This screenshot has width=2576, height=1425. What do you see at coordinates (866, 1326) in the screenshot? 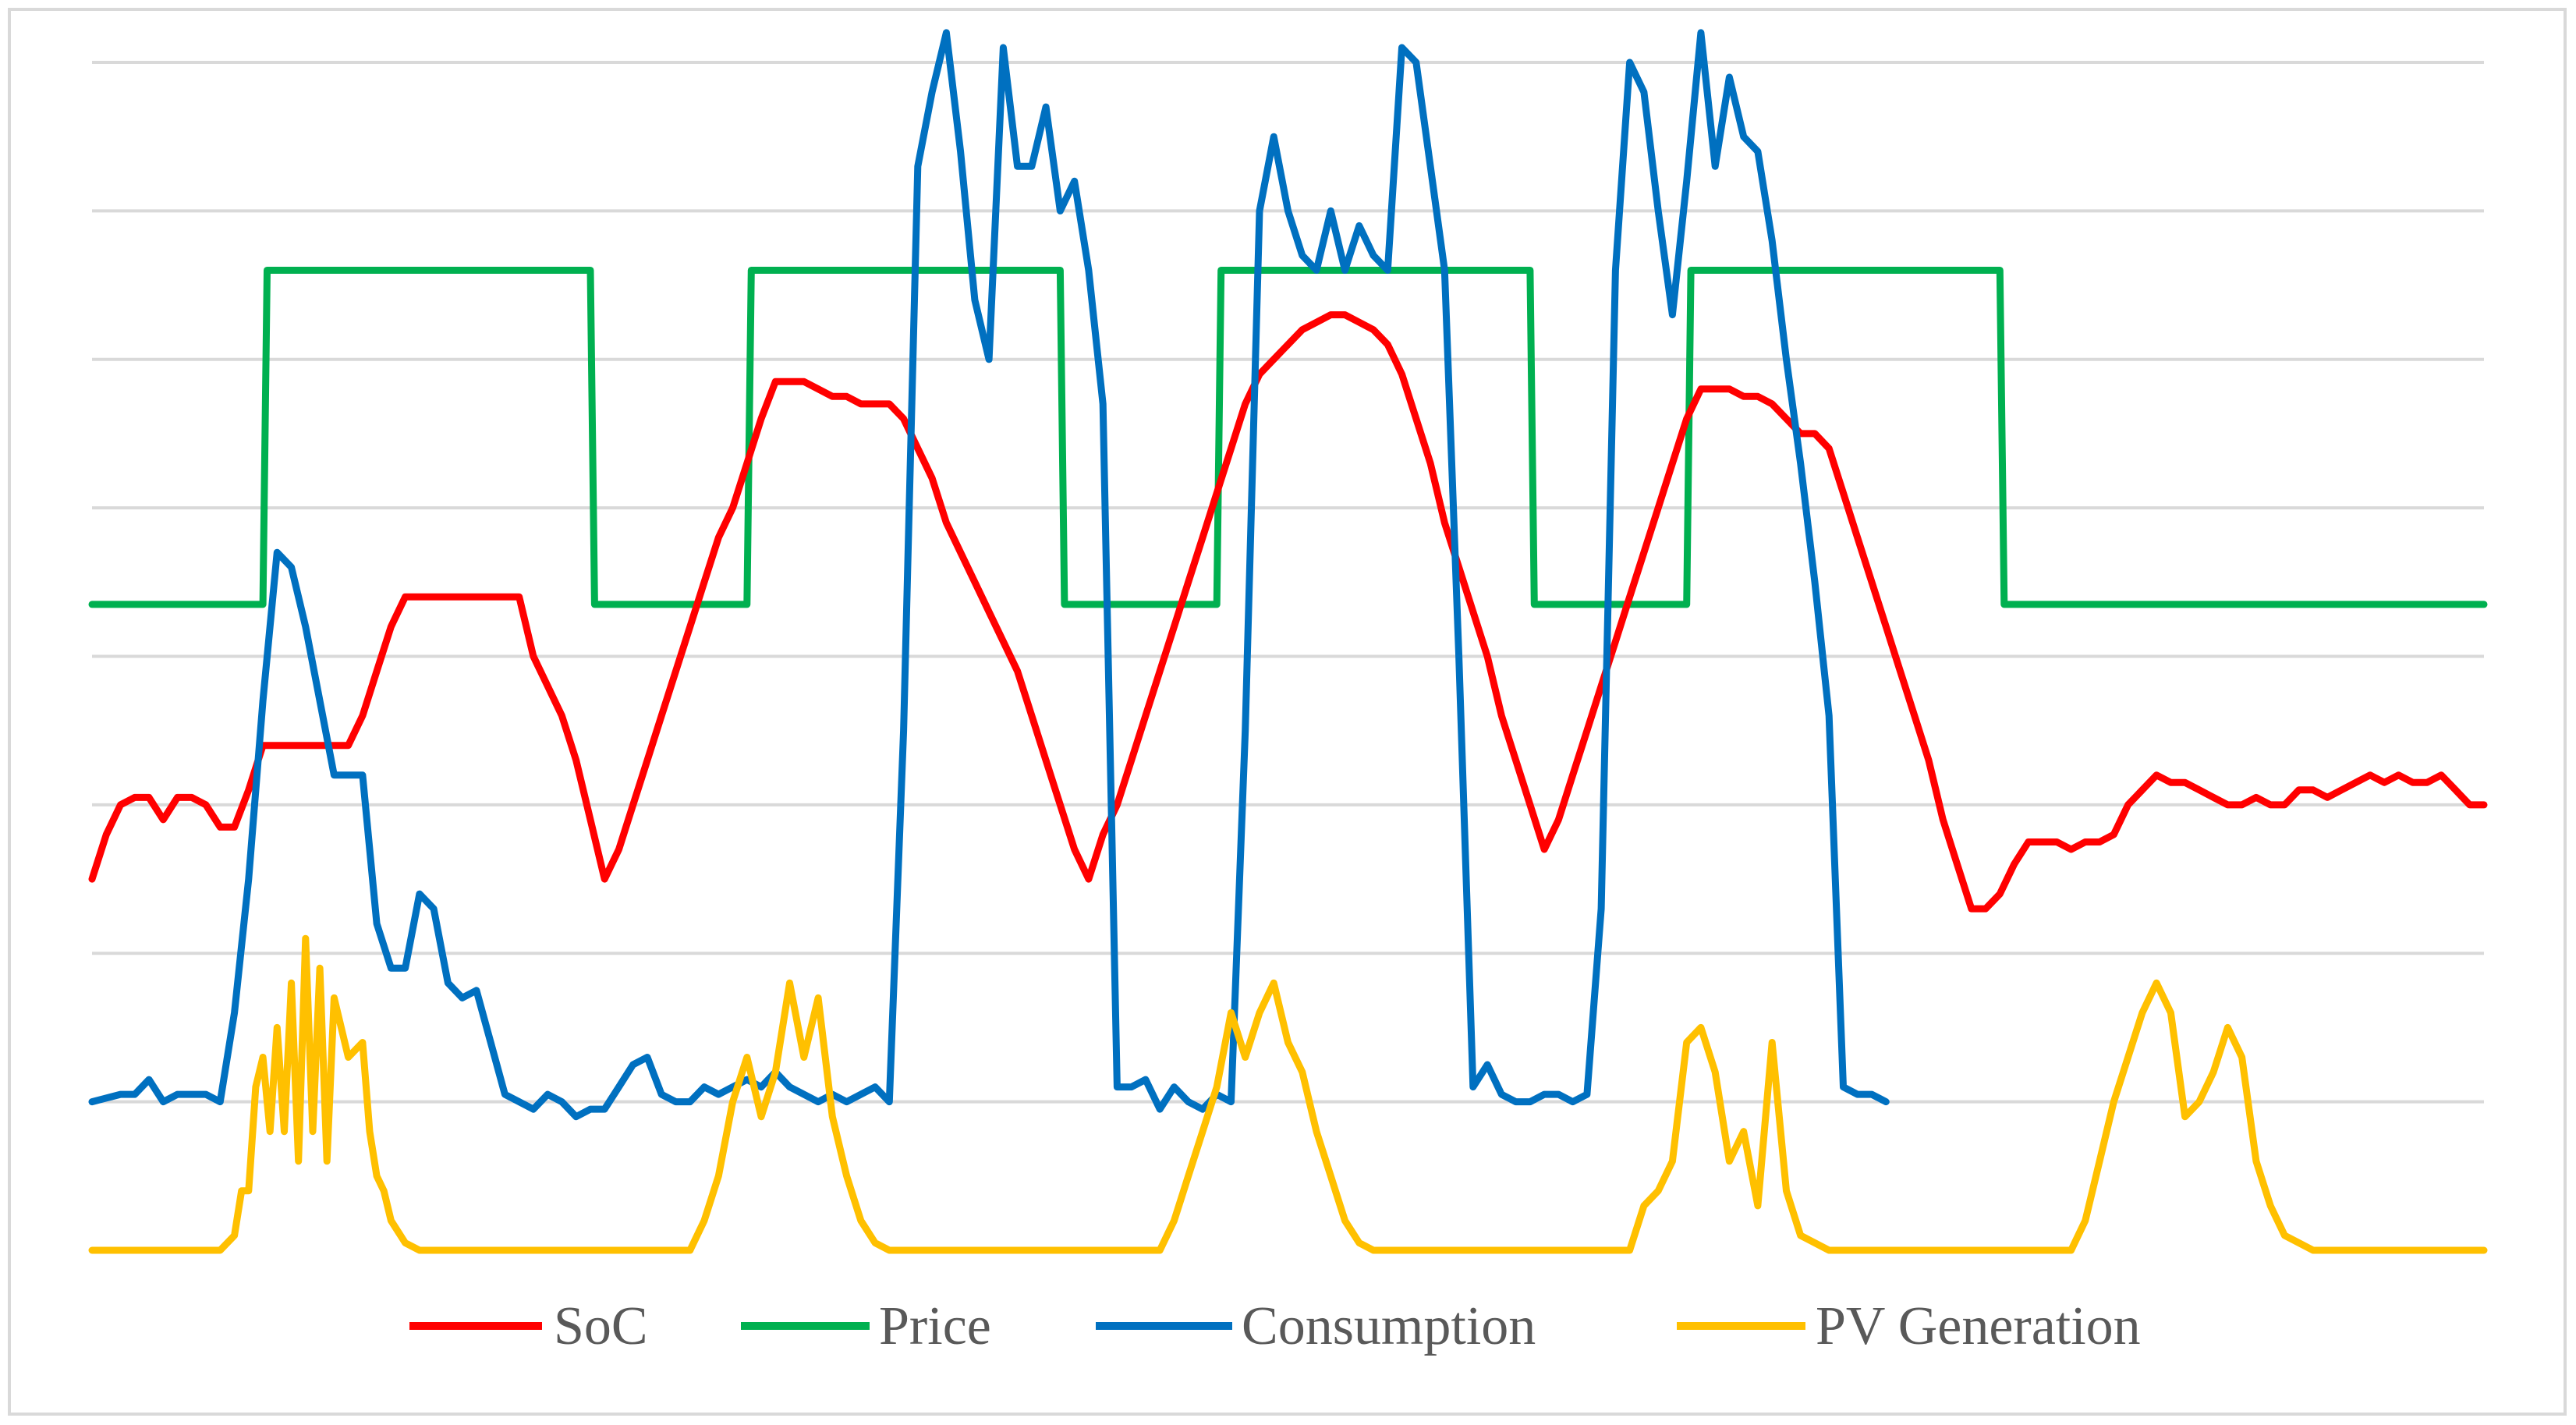
I see `legend-item-price: Price` at bounding box center [866, 1326].